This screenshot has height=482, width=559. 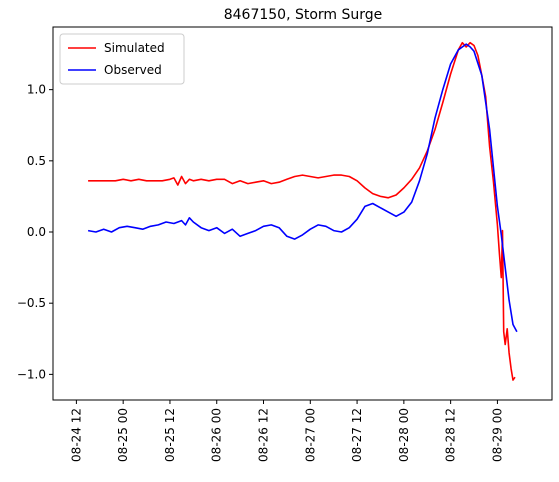 I want to click on legend-label-simulated: Simulated, so click(x=134, y=48).